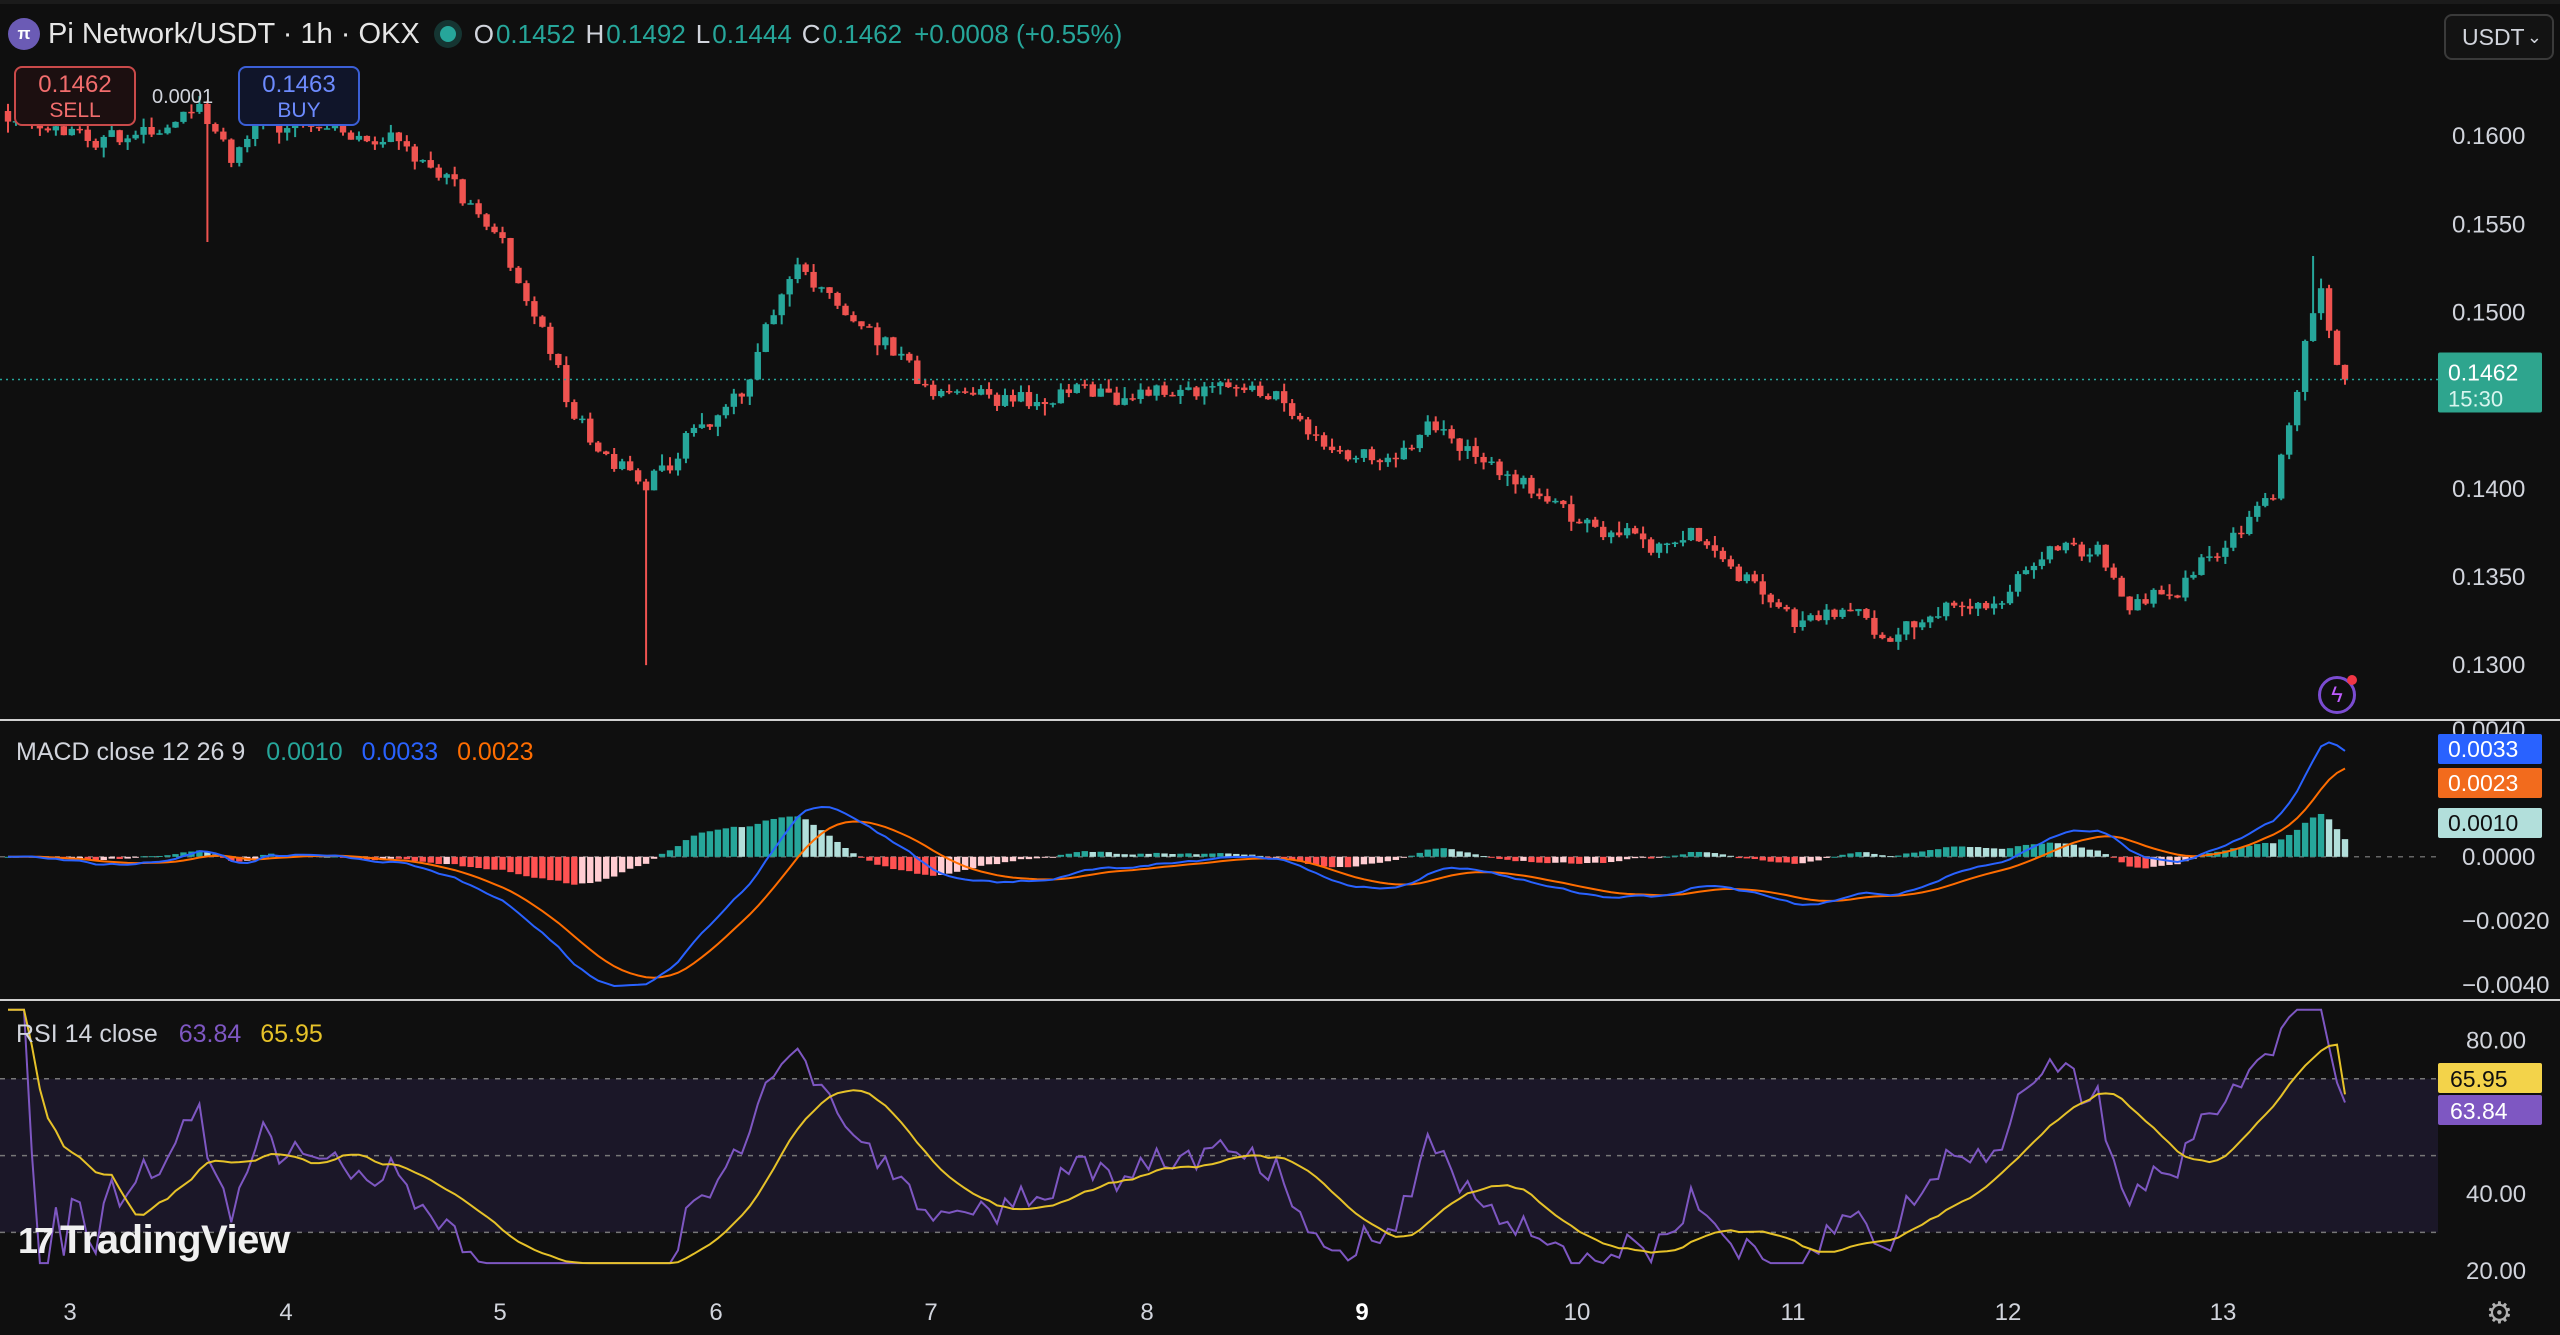 The width and height of the screenshot is (2560, 1335). I want to click on macd-legend: MACD close 12 26 9 0.0010 0.0033 0.0023, so click(275, 752).